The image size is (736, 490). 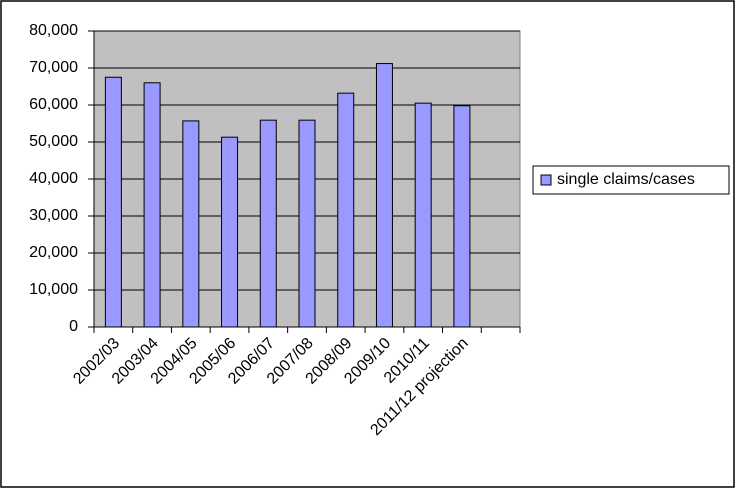 I want to click on y-tick-label: 70,000, so click(x=53, y=67).